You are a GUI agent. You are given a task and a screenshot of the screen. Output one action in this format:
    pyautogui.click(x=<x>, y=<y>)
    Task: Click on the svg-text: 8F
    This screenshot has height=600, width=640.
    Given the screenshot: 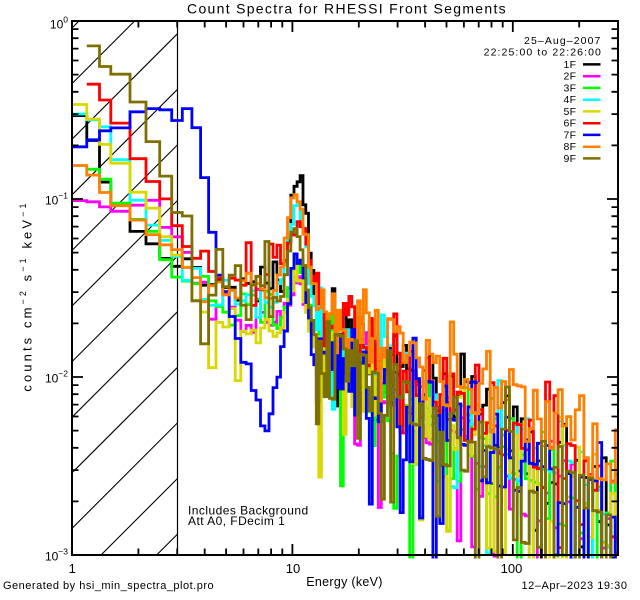 What is the action you would take?
    pyautogui.click(x=569, y=147)
    